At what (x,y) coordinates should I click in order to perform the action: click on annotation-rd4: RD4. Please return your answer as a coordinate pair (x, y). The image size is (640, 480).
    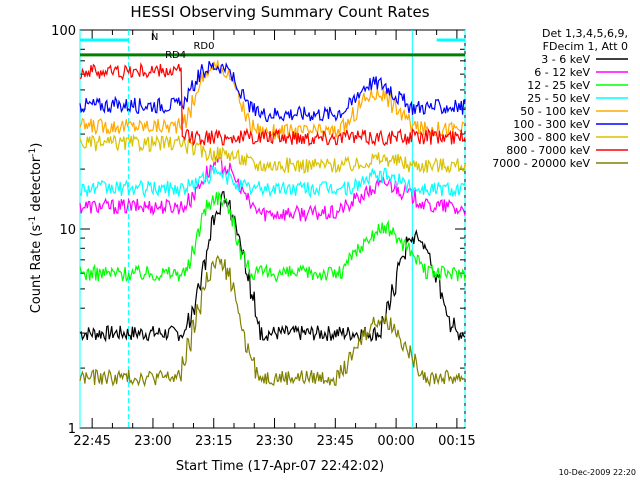
    Looking at the image, I should click on (175, 55).